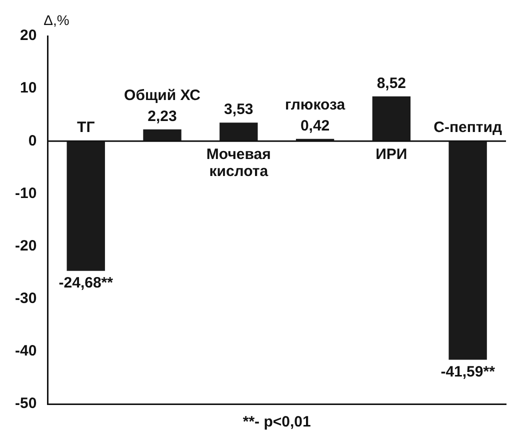 This screenshot has width=518, height=442. What do you see at coordinates (25, 351) in the screenshot?
I see `y-tick-label: -40` at bounding box center [25, 351].